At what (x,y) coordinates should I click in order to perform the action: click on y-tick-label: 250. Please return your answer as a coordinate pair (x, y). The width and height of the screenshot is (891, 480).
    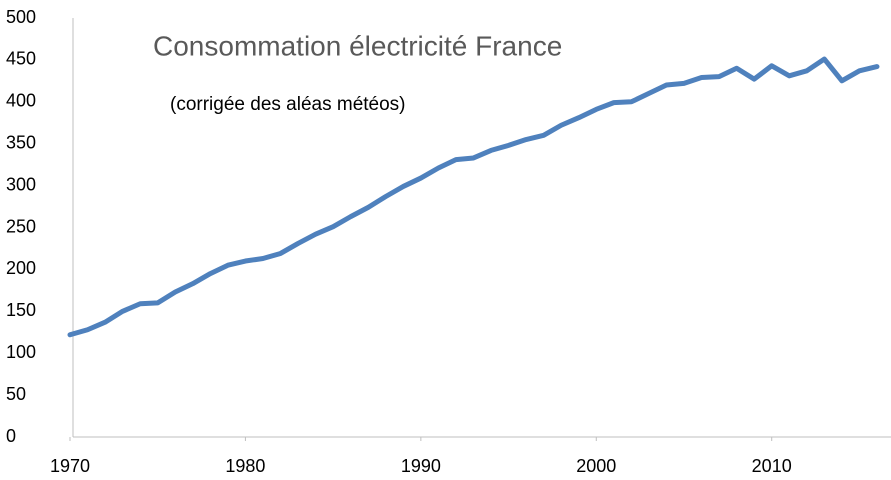
    Looking at the image, I should click on (21, 226).